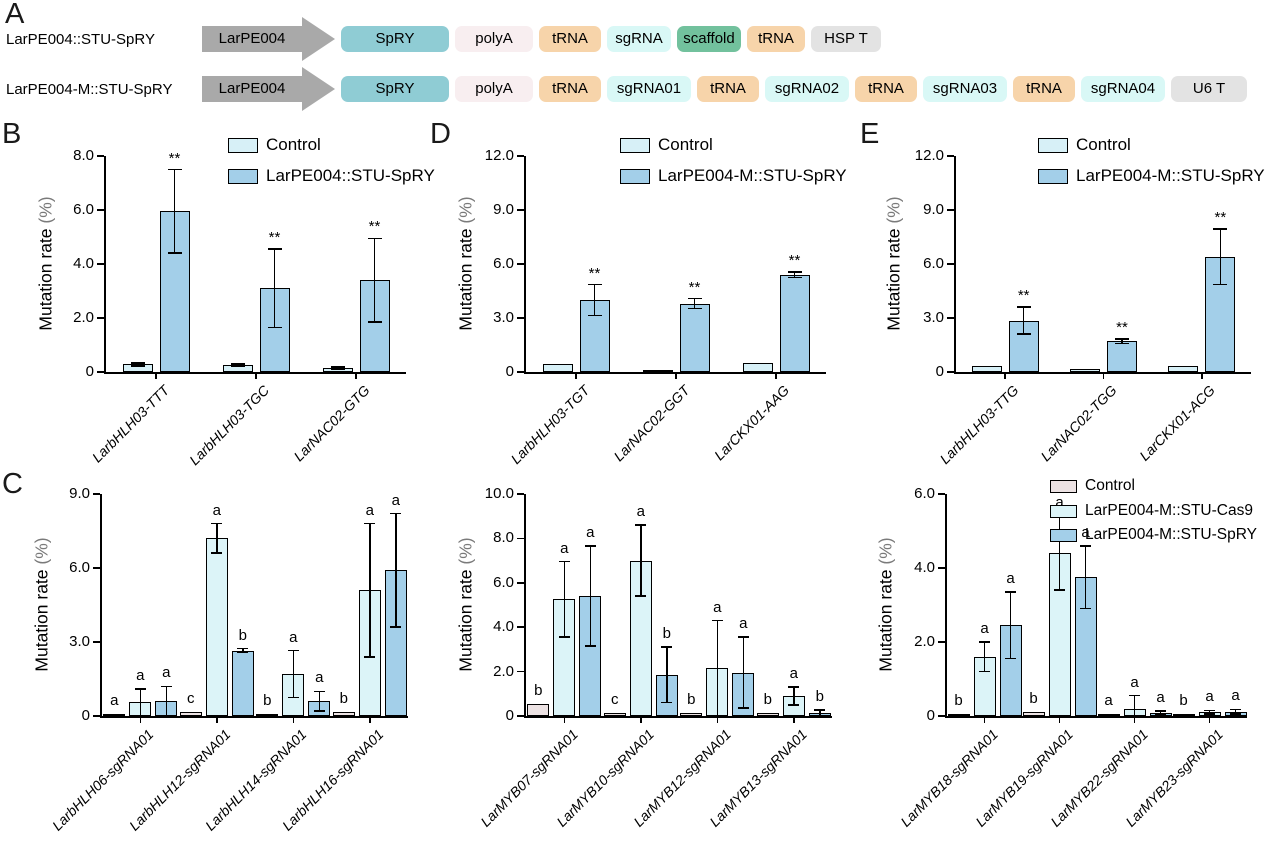 This screenshot has width=1267, height=853. Describe the element at coordinates (1170, 175) in the screenshot. I see `legend-label: LarPE004-M::STU-SpRY` at that location.